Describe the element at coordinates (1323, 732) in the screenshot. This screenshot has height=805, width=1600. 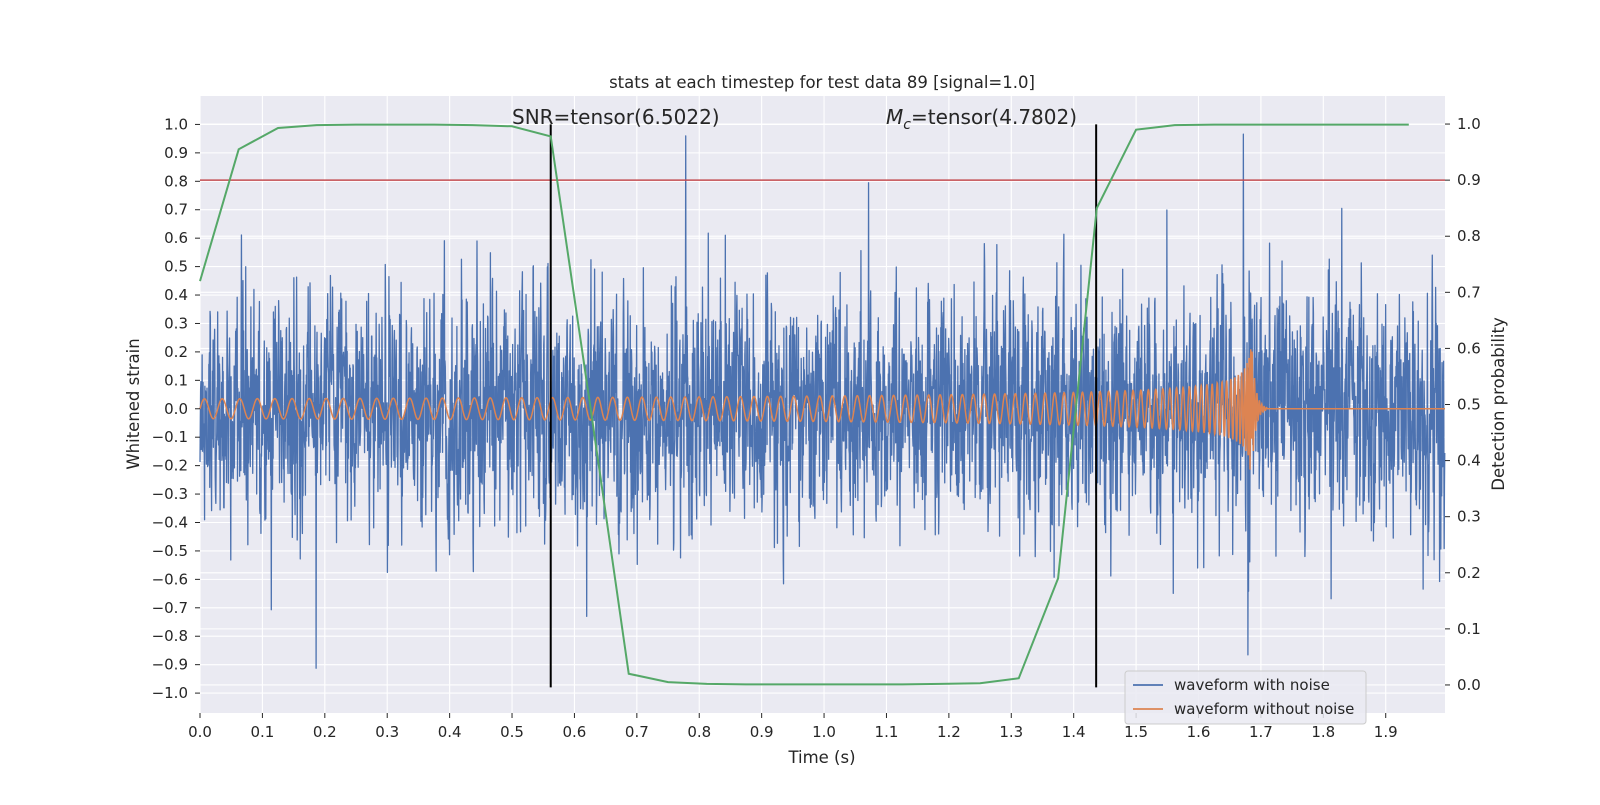
I see `x-tick-label: 1.8` at that location.